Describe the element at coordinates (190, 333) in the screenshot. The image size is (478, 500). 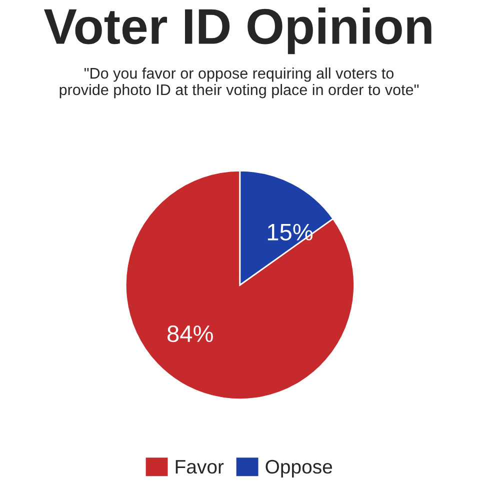
I see `data-label: 84%` at that location.